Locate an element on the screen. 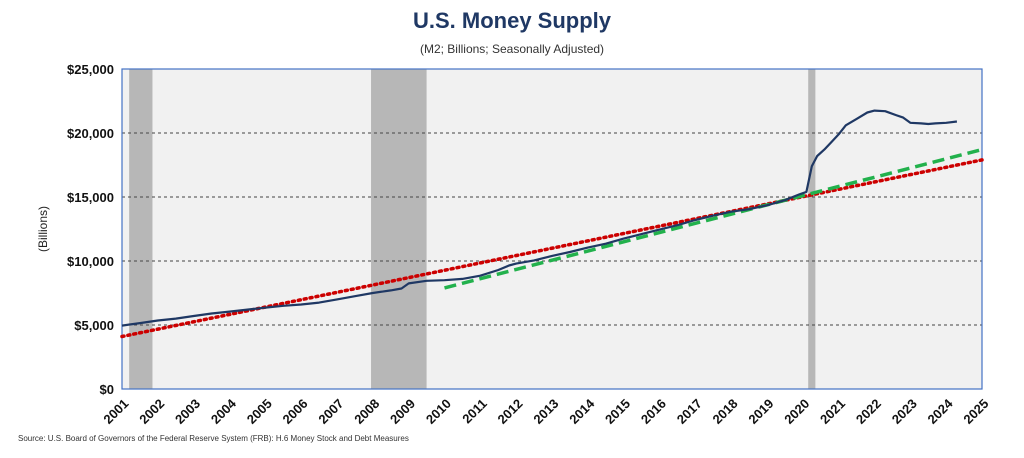  x-tick-label: 2025 is located at coordinates (975, 411).